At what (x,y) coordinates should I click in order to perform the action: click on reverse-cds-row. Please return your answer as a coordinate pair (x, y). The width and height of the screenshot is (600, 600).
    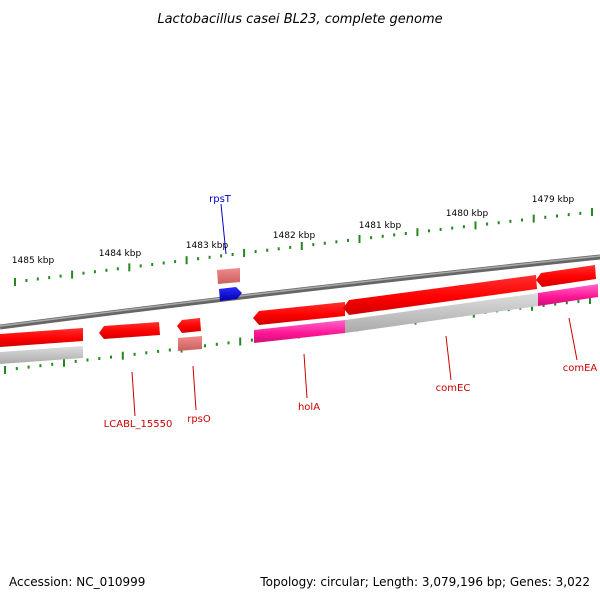
    Looking at the image, I should click on (298, 306).